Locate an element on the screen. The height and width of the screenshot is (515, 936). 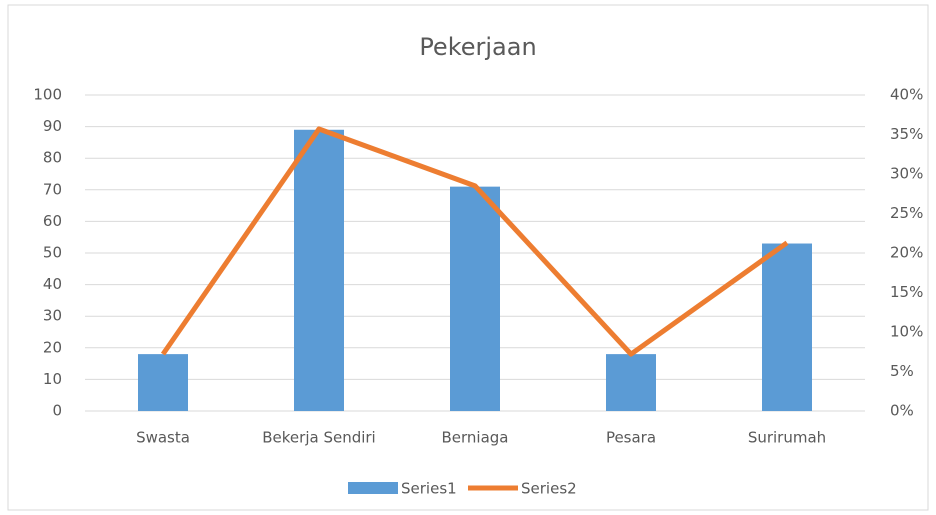
x-tick-label: Surirumah is located at coordinates (787, 438).